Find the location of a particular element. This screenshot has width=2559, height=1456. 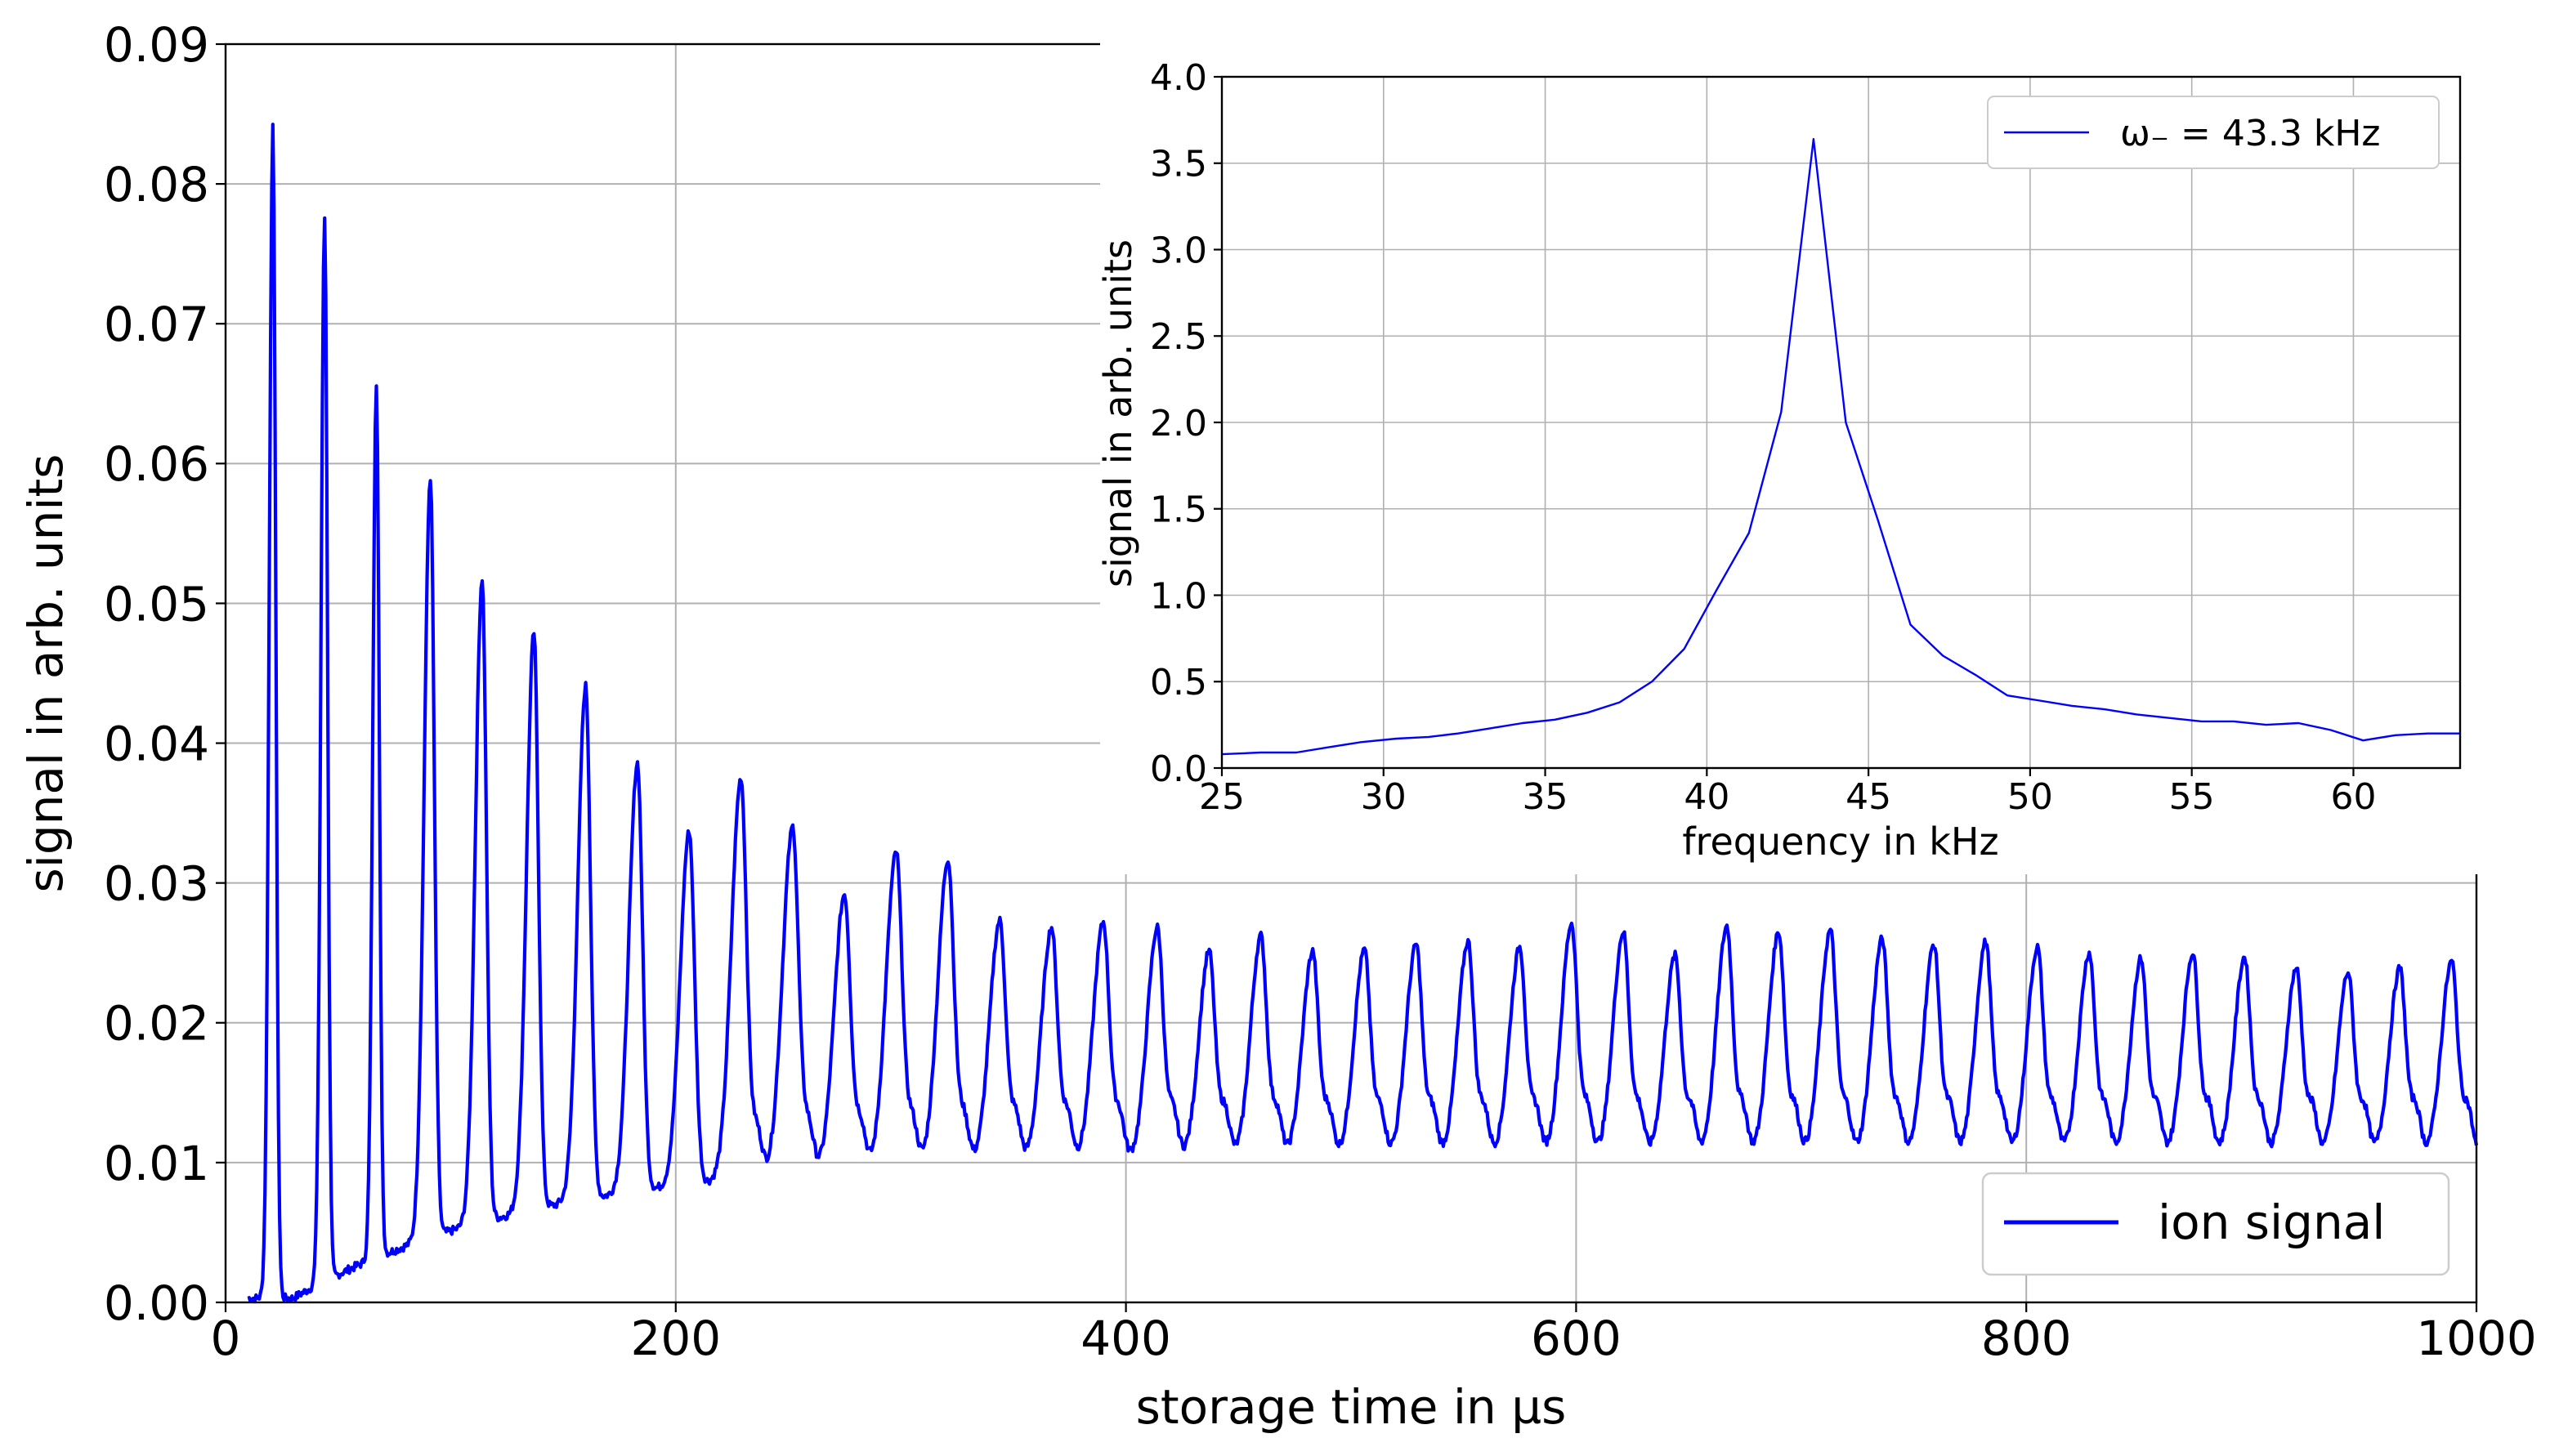

inset-y-tick-label: 1.0 is located at coordinates (1178, 596).